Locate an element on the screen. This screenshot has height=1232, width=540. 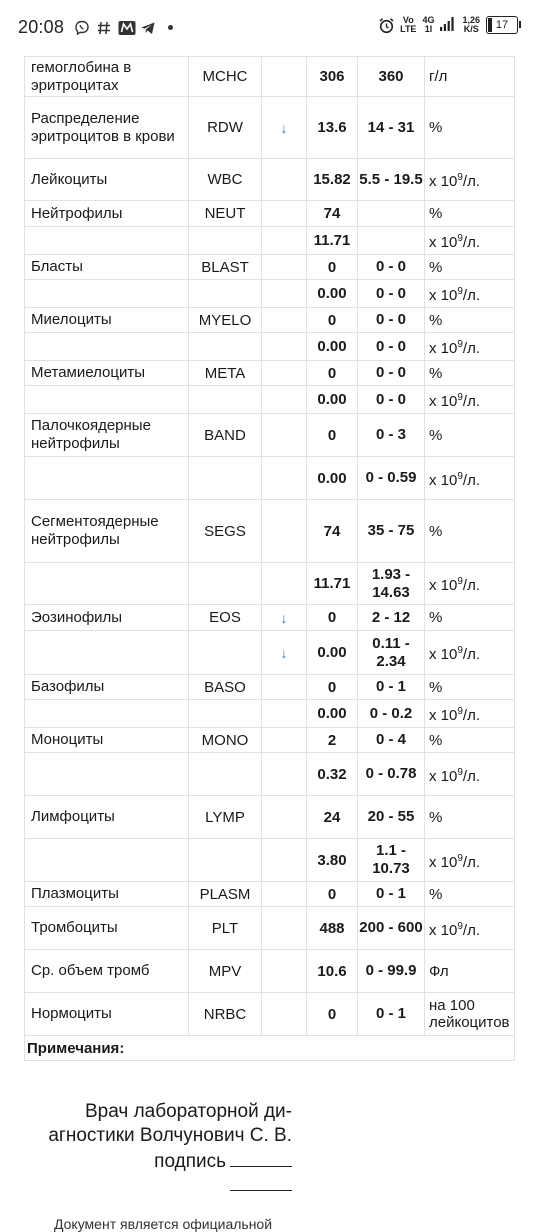
status-left: 20:08 is located at coordinates (96, 27).